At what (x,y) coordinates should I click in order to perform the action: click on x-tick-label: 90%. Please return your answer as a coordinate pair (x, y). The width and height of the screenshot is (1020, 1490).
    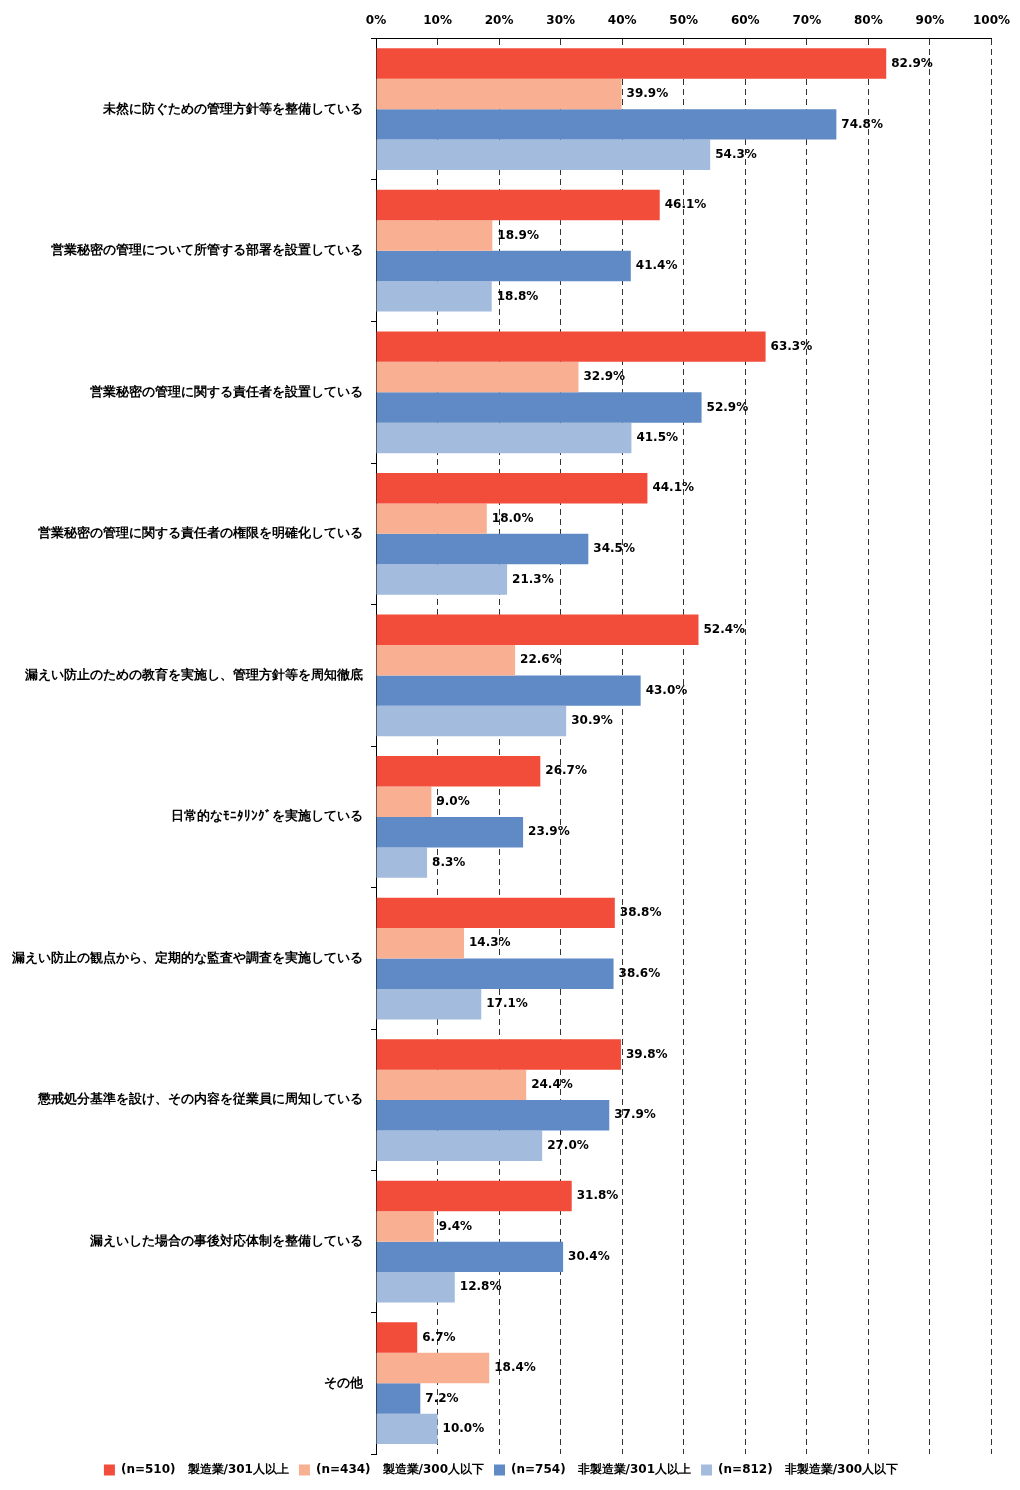
    Looking at the image, I should click on (930, 20).